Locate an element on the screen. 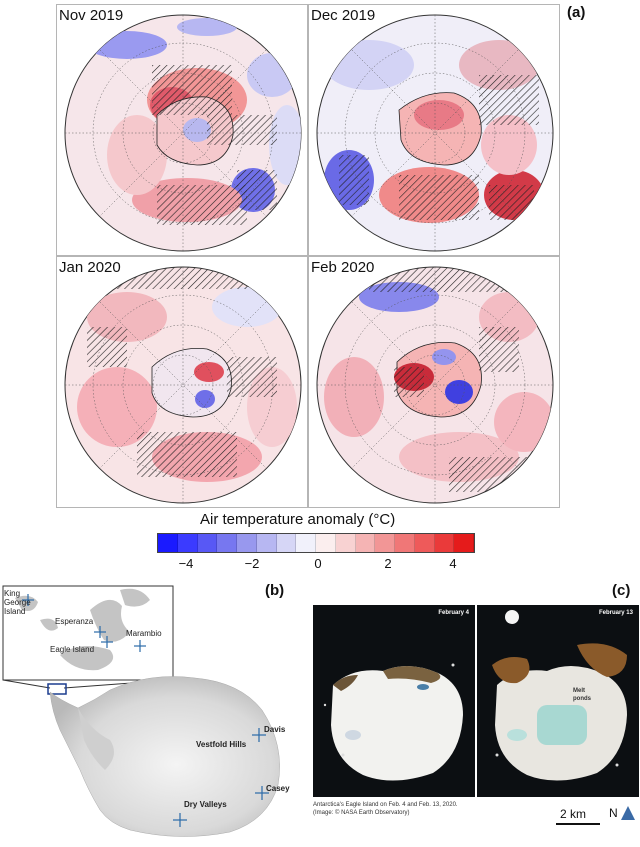 The width and height of the screenshot is (640, 847). map-nov-2019: Nov 2019 is located at coordinates (182, 130).